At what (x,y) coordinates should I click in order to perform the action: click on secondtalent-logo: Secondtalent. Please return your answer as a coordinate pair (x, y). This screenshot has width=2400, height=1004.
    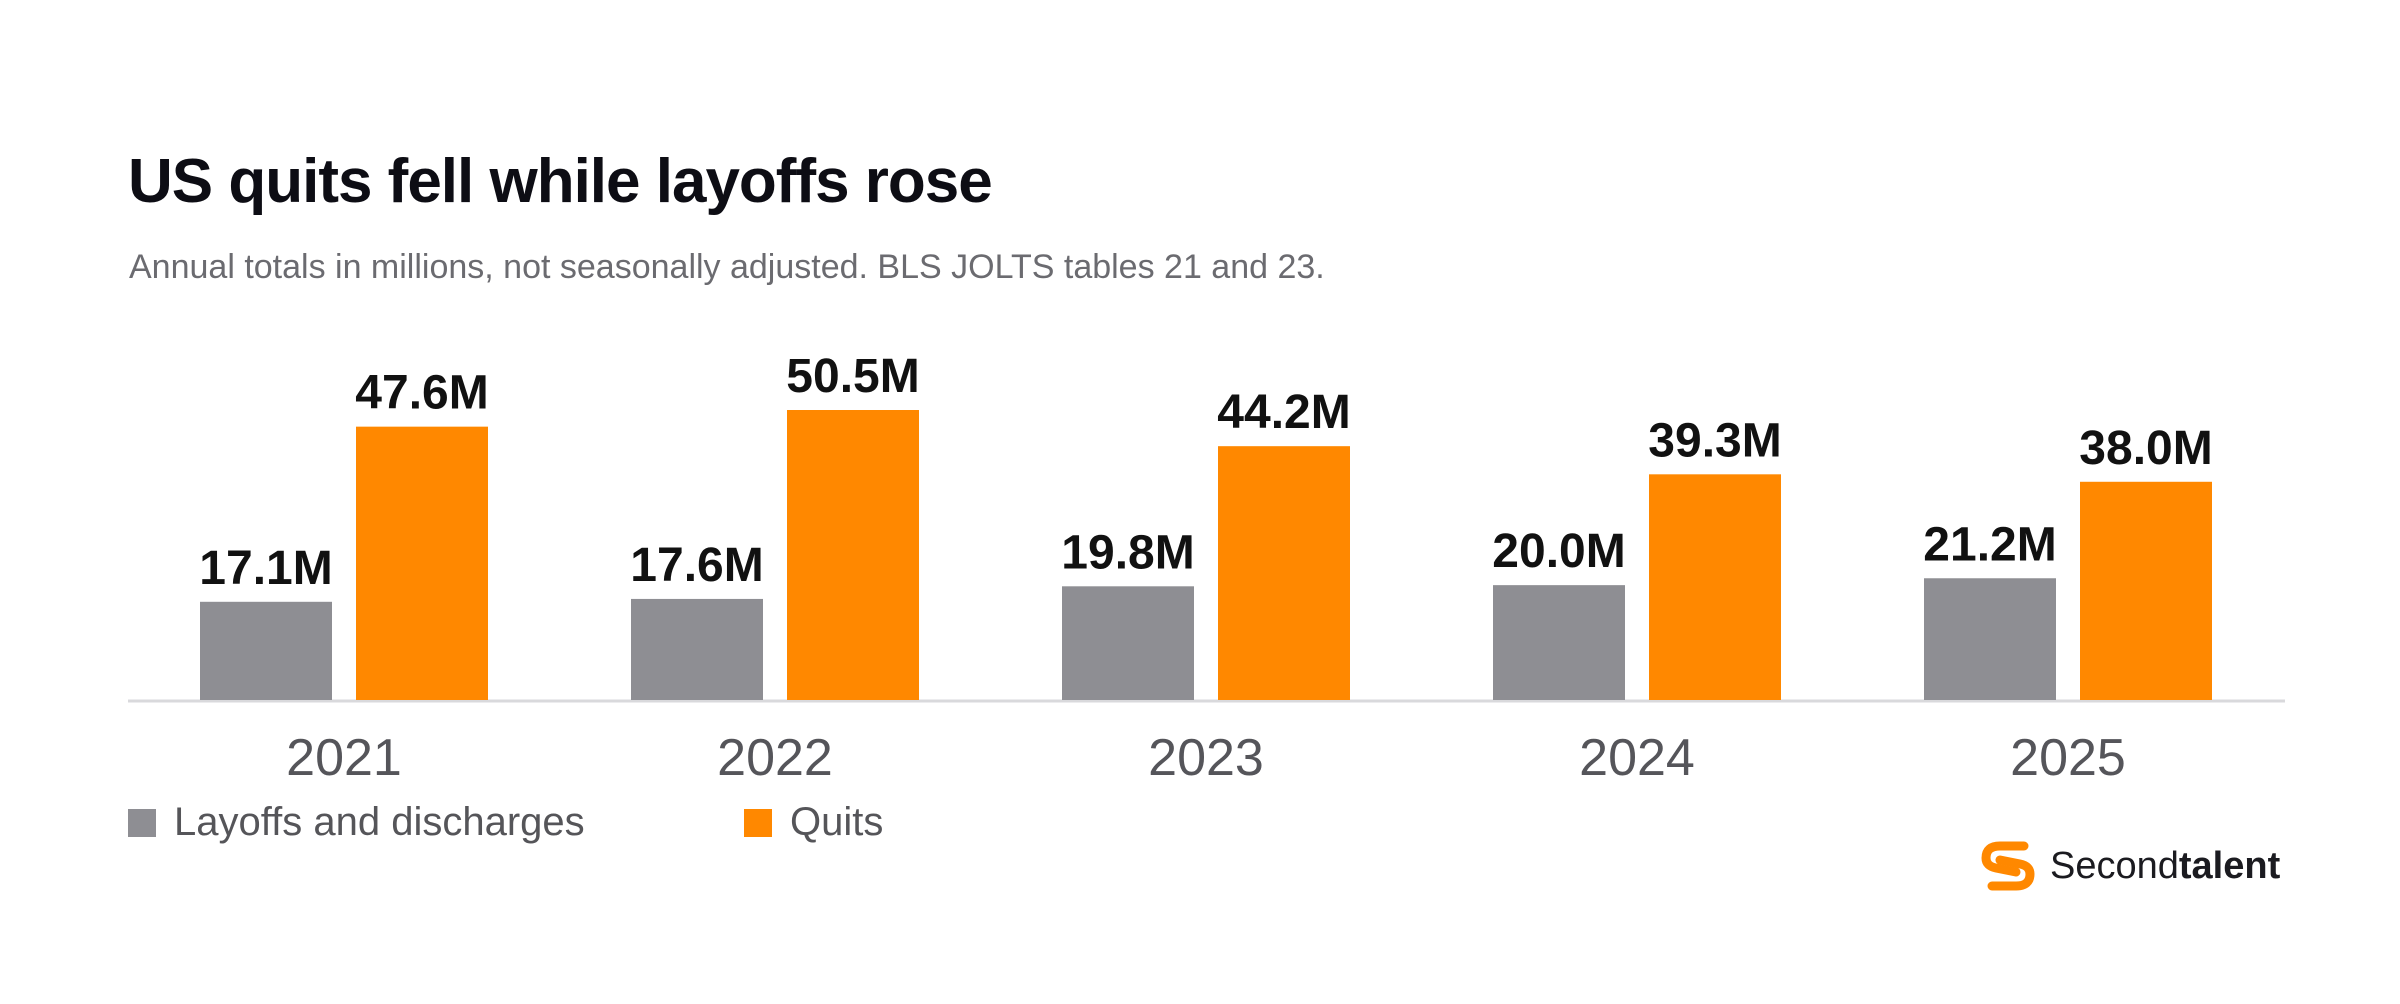
    Looking at the image, I should click on (2129, 866).